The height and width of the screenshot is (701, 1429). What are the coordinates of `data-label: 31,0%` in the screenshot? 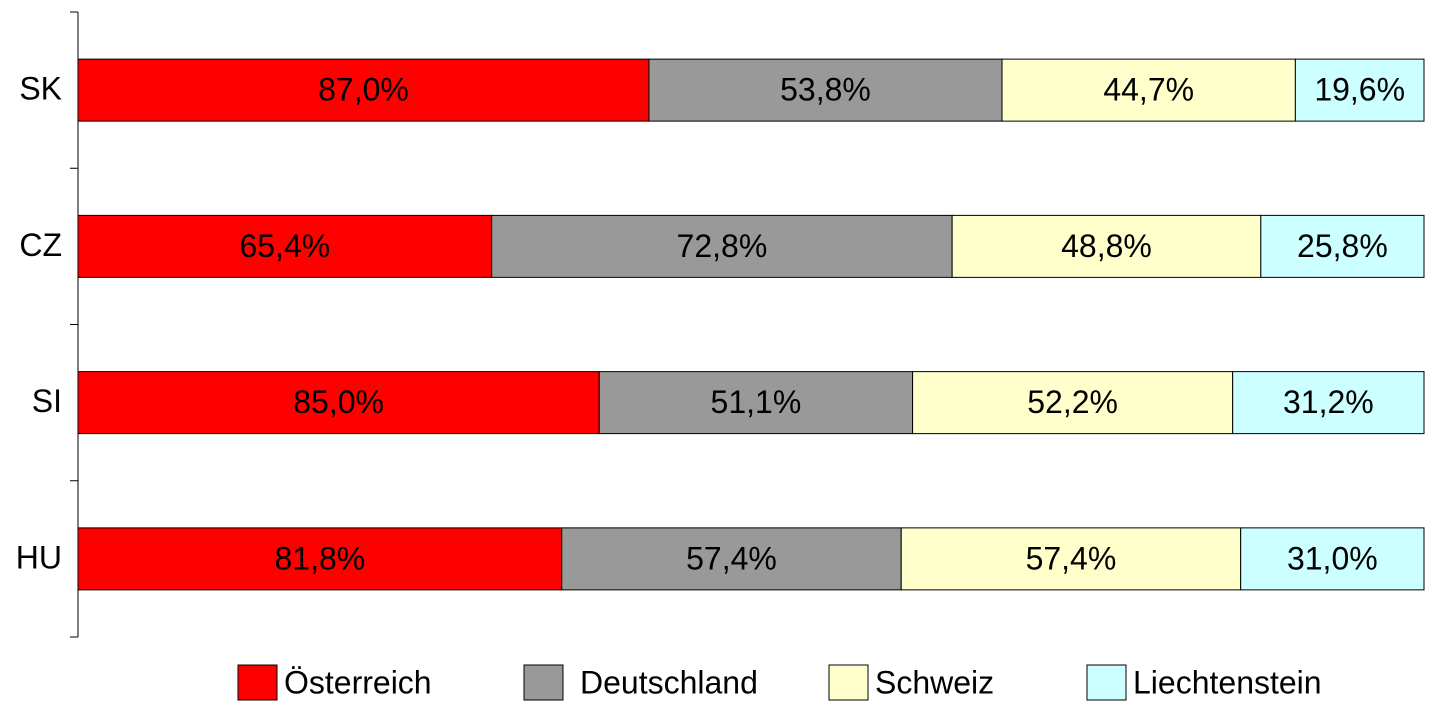 It's located at (1332, 558).